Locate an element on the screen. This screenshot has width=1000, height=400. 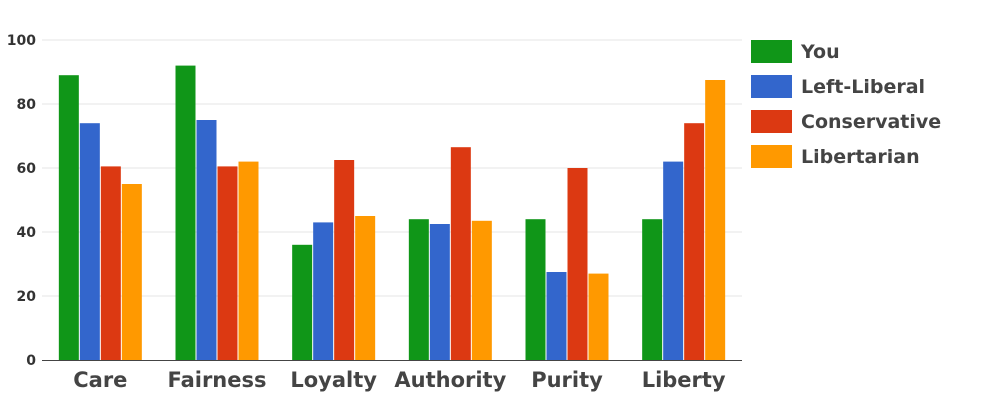
bar-libertarian-liberty is located at coordinates (715, 220).